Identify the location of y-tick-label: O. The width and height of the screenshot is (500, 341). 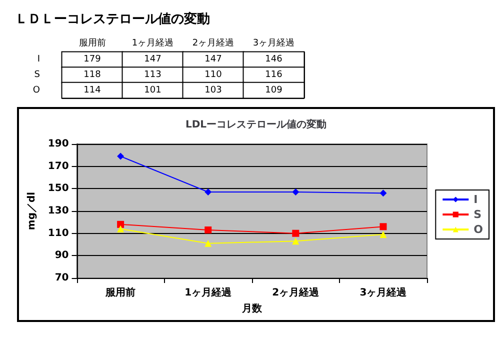
(36, 90).